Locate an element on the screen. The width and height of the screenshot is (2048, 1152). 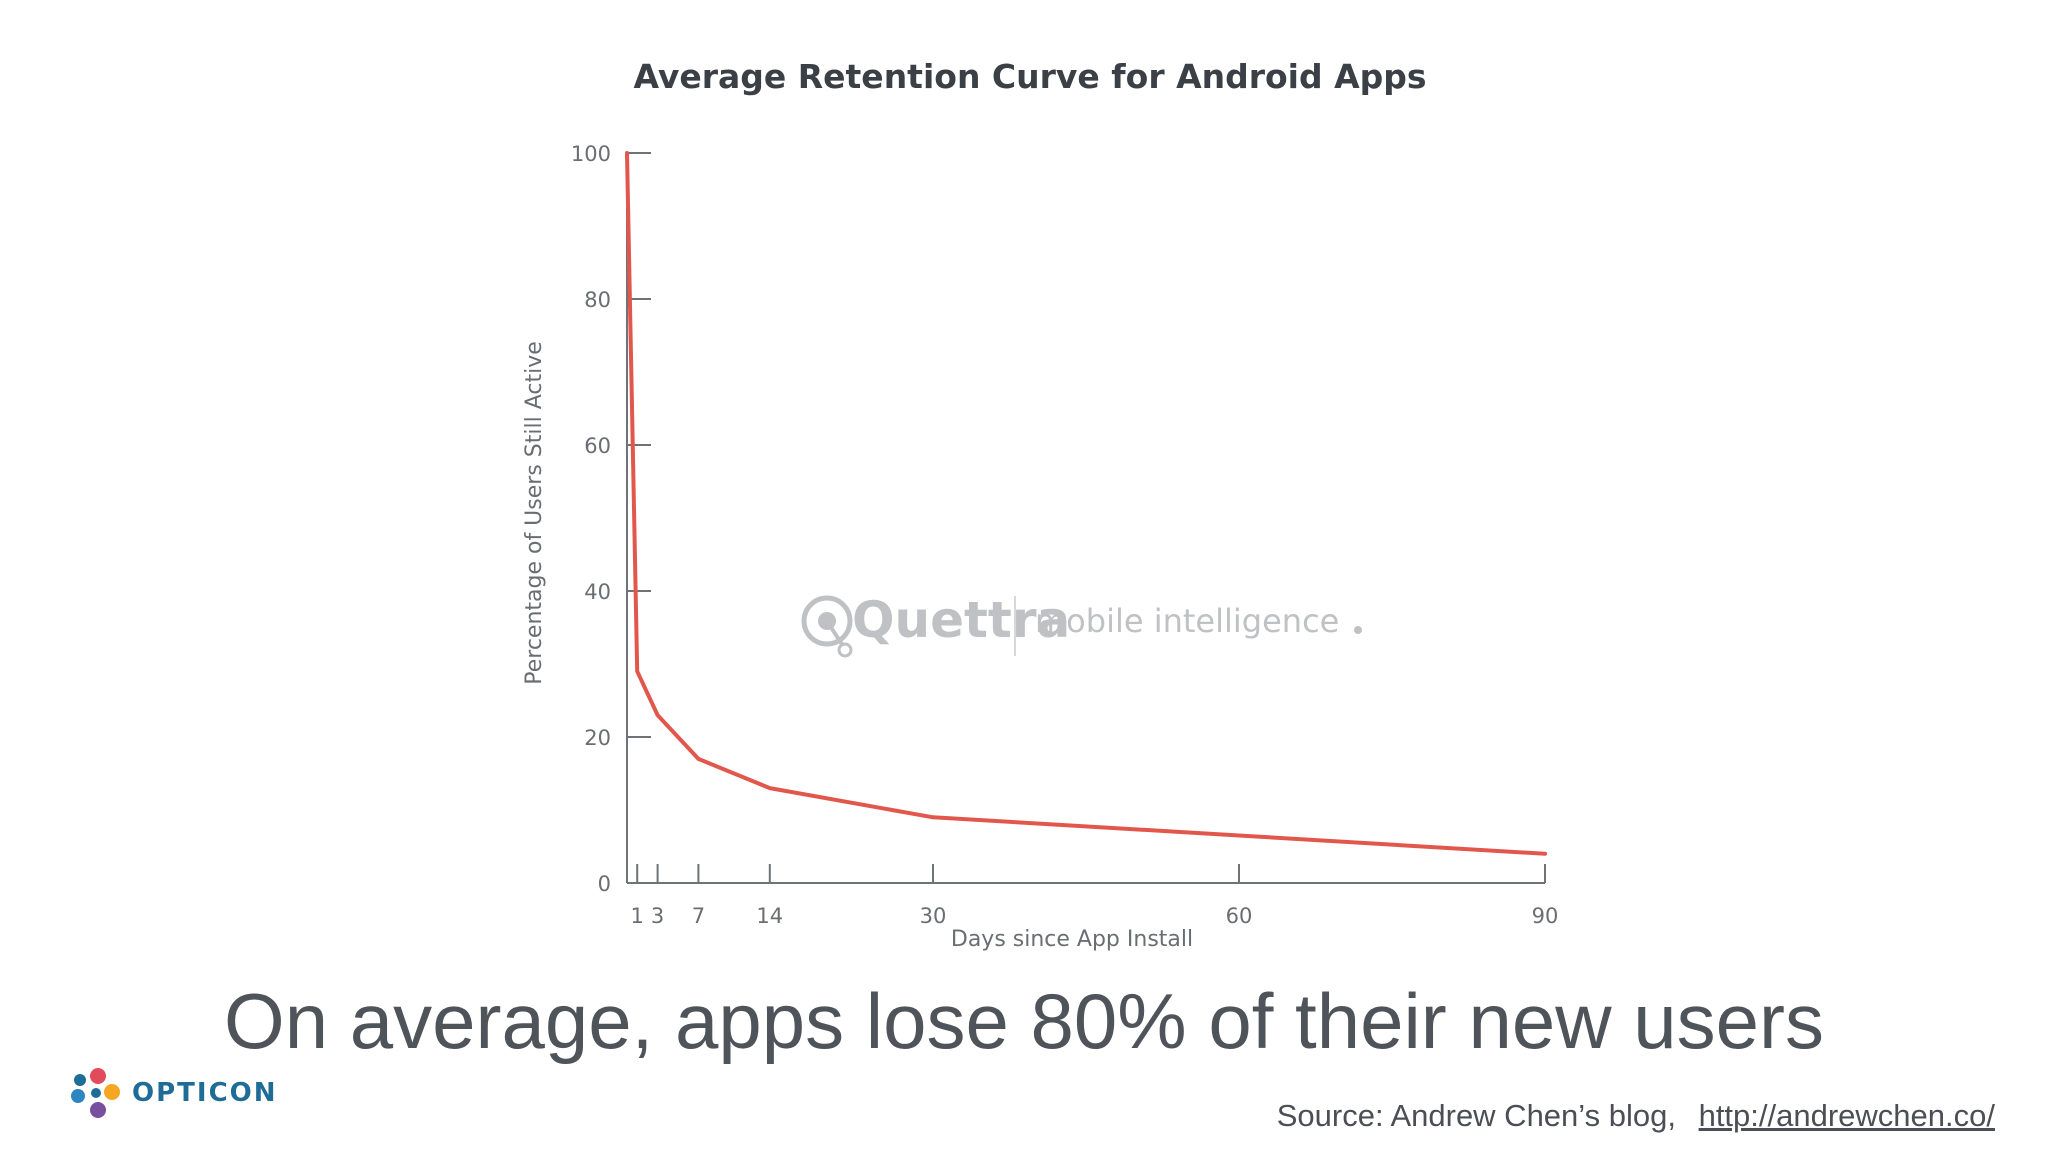
watermark-dot is located at coordinates (1358, 630).